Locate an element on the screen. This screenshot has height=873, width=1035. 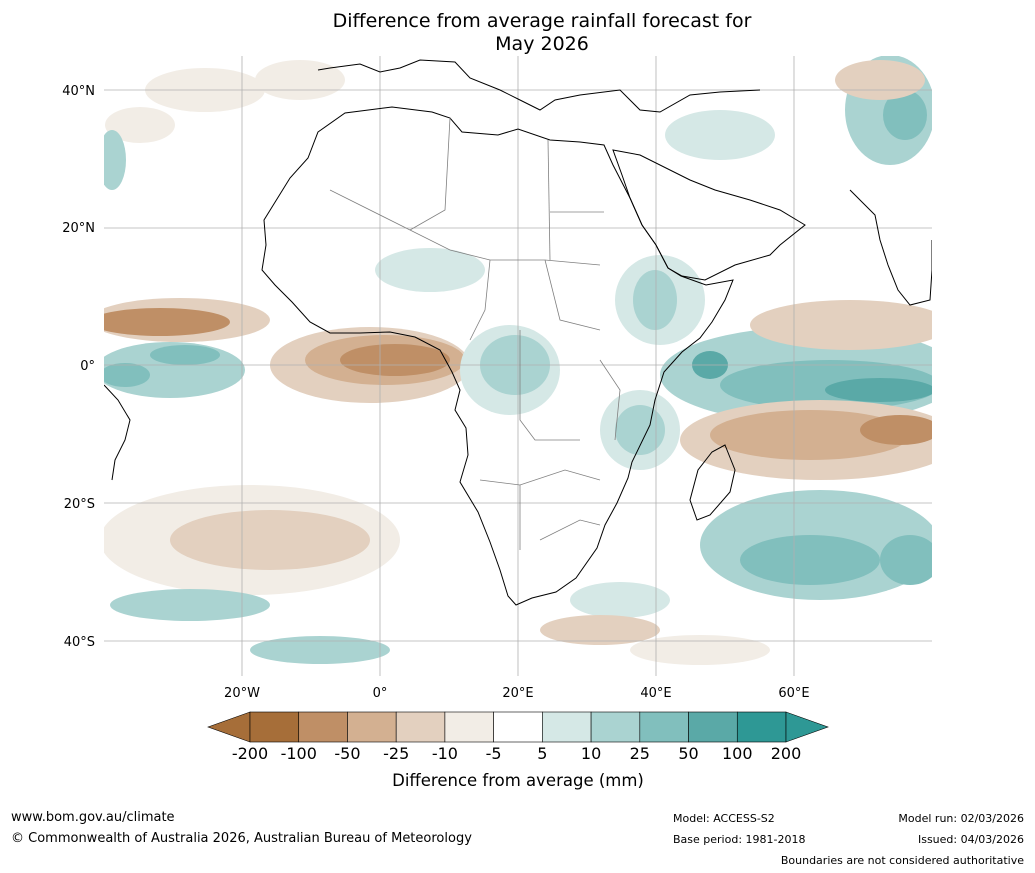
europe-coastline is located at coordinates (539, 86).